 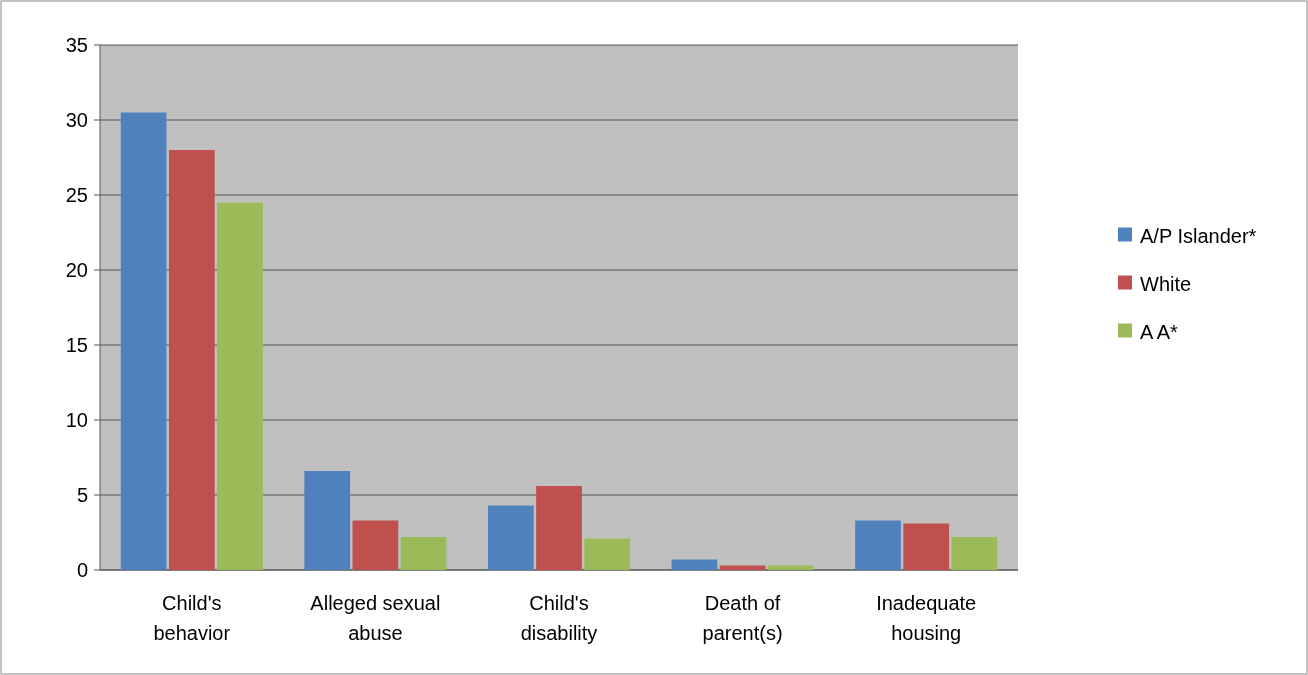 What do you see at coordinates (1198, 235) in the screenshot?
I see `legend-label: A/P Islander*` at bounding box center [1198, 235].